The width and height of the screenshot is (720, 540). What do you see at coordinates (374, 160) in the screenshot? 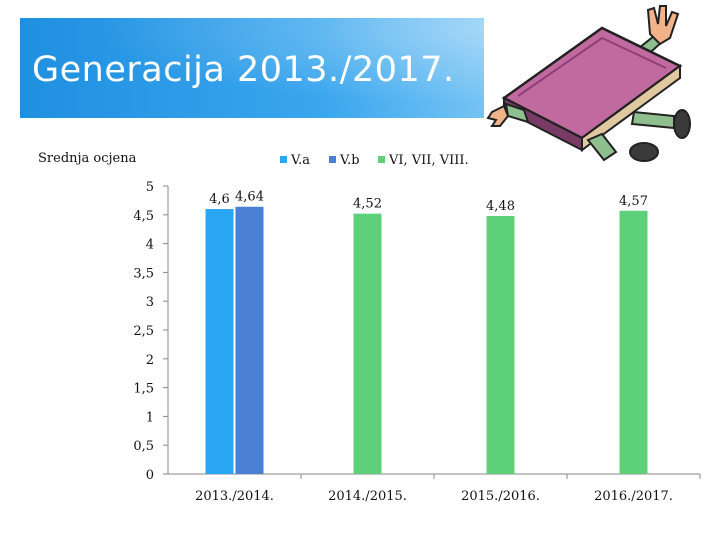
I see `legend: V.a V.b VI, VII, VIII.` at bounding box center [374, 160].